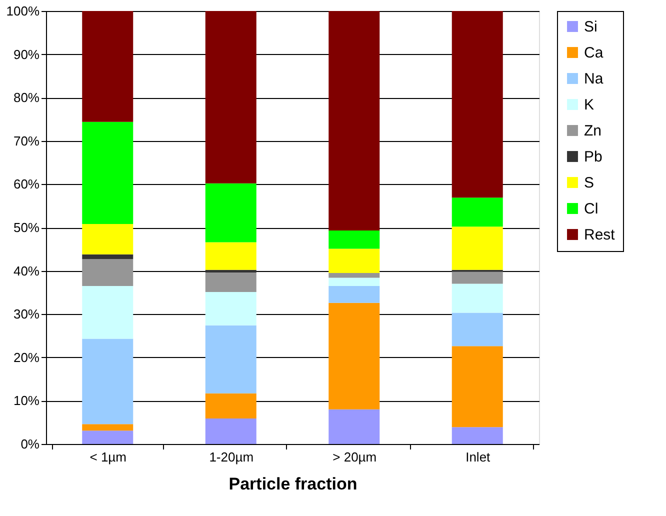 The image size is (666, 516). What do you see at coordinates (354, 457) in the screenshot?
I see `x-tick-label: > 20µm` at bounding box center [354, 457].